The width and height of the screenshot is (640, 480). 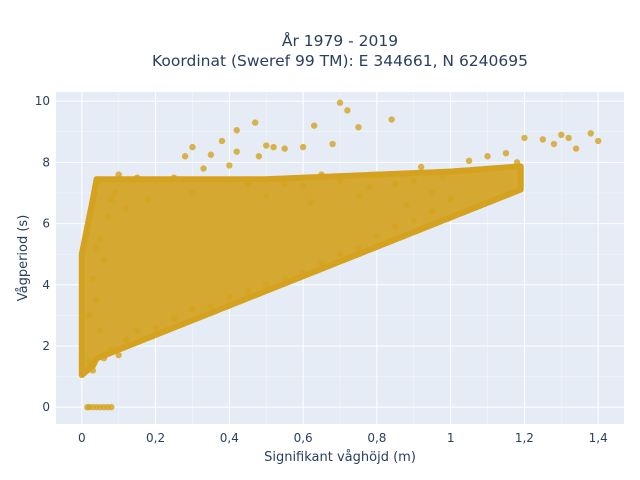 What do you see at coordinates (46, 346) in the screenshot?
I see `y-tick-label: 2` at bounding box center [46, 346].